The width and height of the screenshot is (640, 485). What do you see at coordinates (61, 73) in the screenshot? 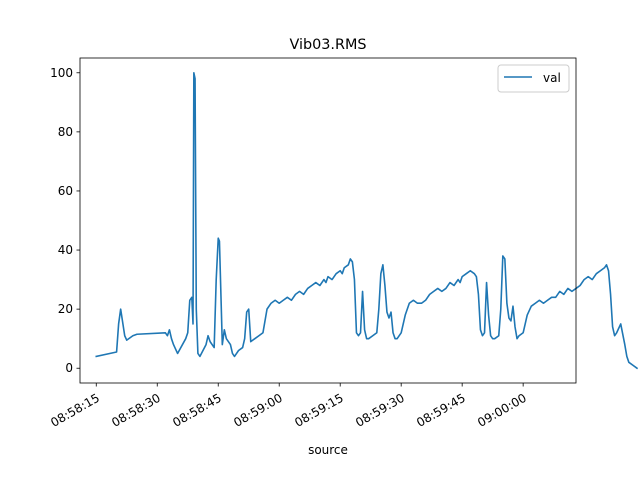
I see `y-tick-label: 100` at bounding box center [61, 73].